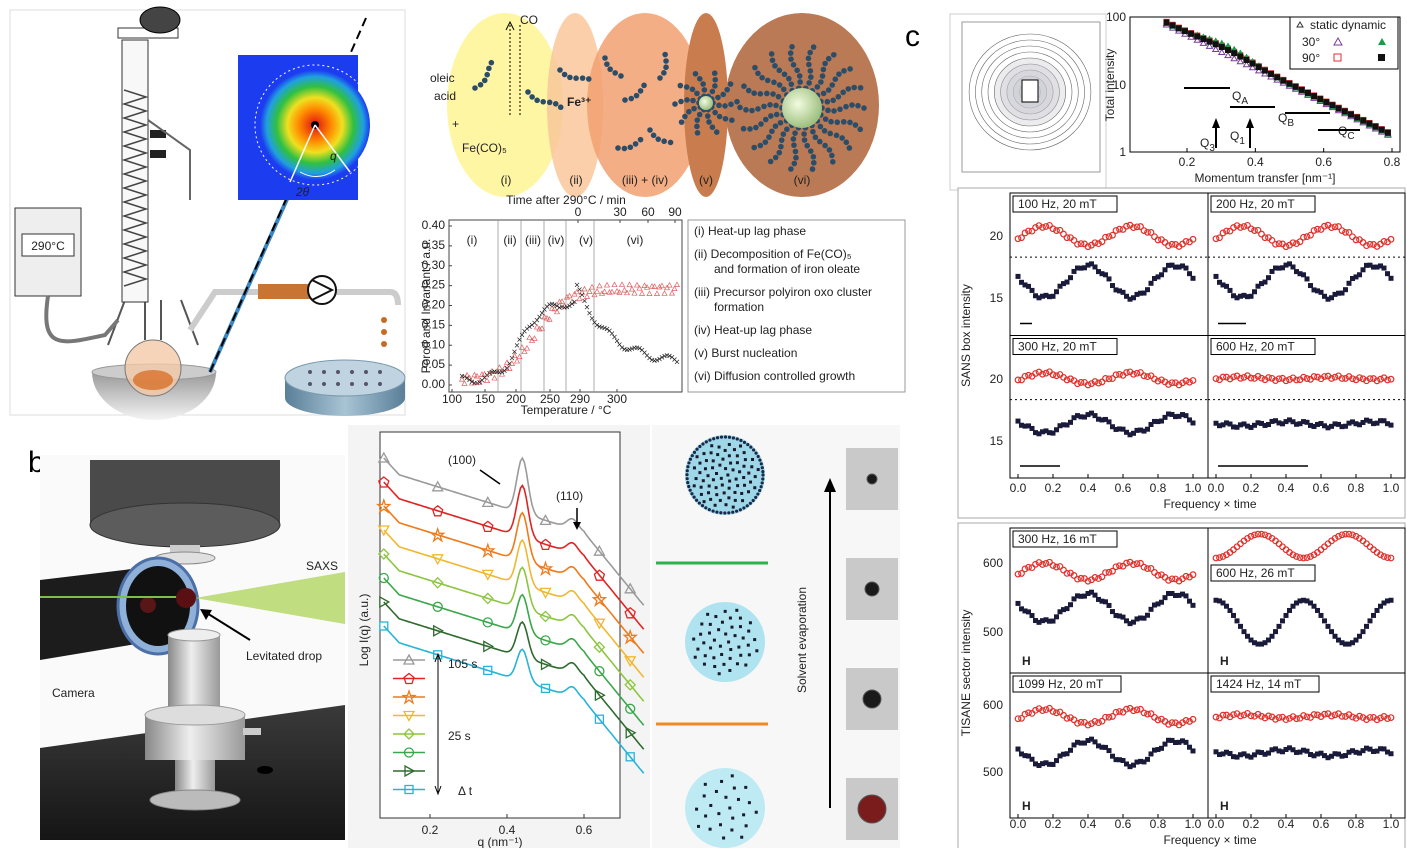 The height and width of the screenshot is (848, 1407). What do you see at coordinates (438, 790) in the screenshot?
I see `time-arrowhead` at bounding box center [438, 790].